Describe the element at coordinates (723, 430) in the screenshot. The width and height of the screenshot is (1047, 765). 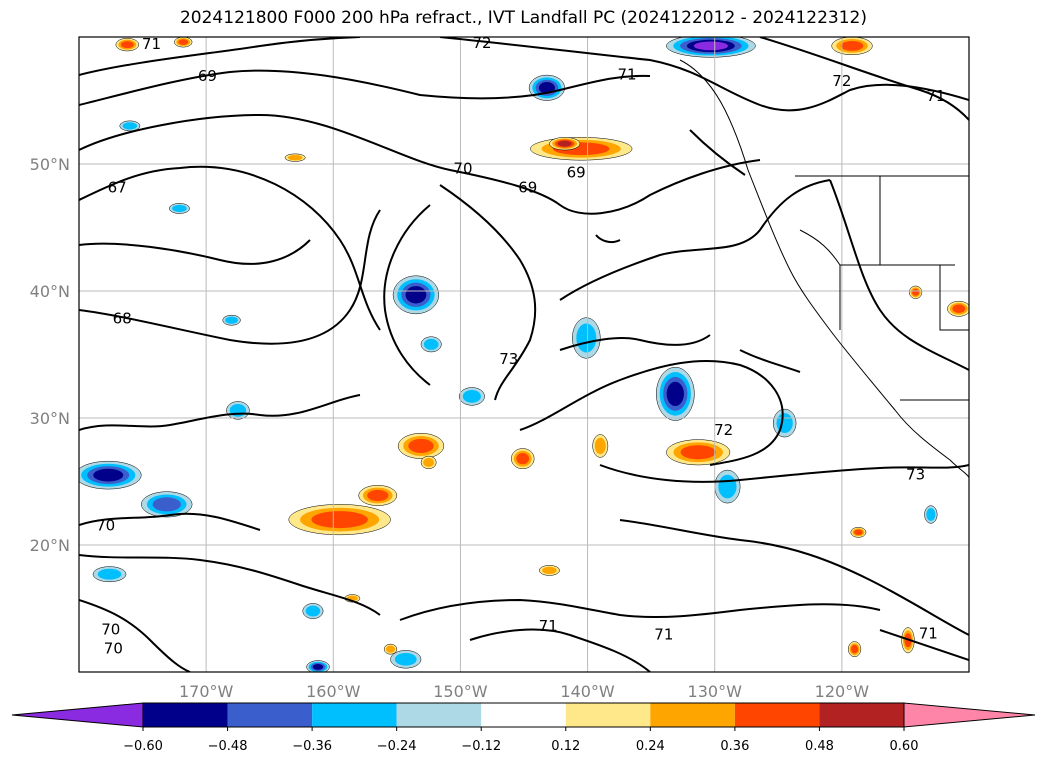
I see `contour-label: 72` at that location.